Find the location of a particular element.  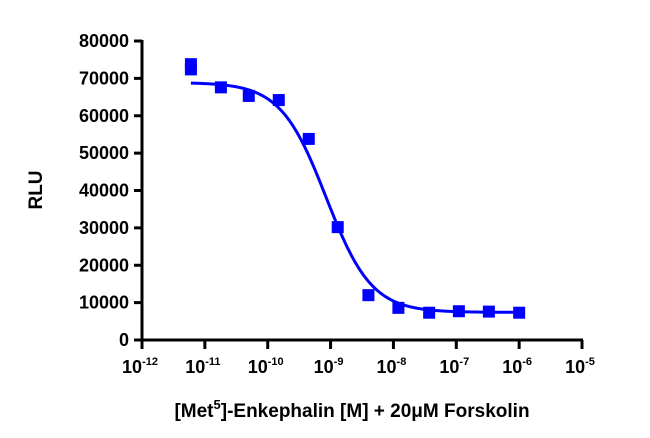

x-tick-exponent: -7 is located at coordinates (464, 362).